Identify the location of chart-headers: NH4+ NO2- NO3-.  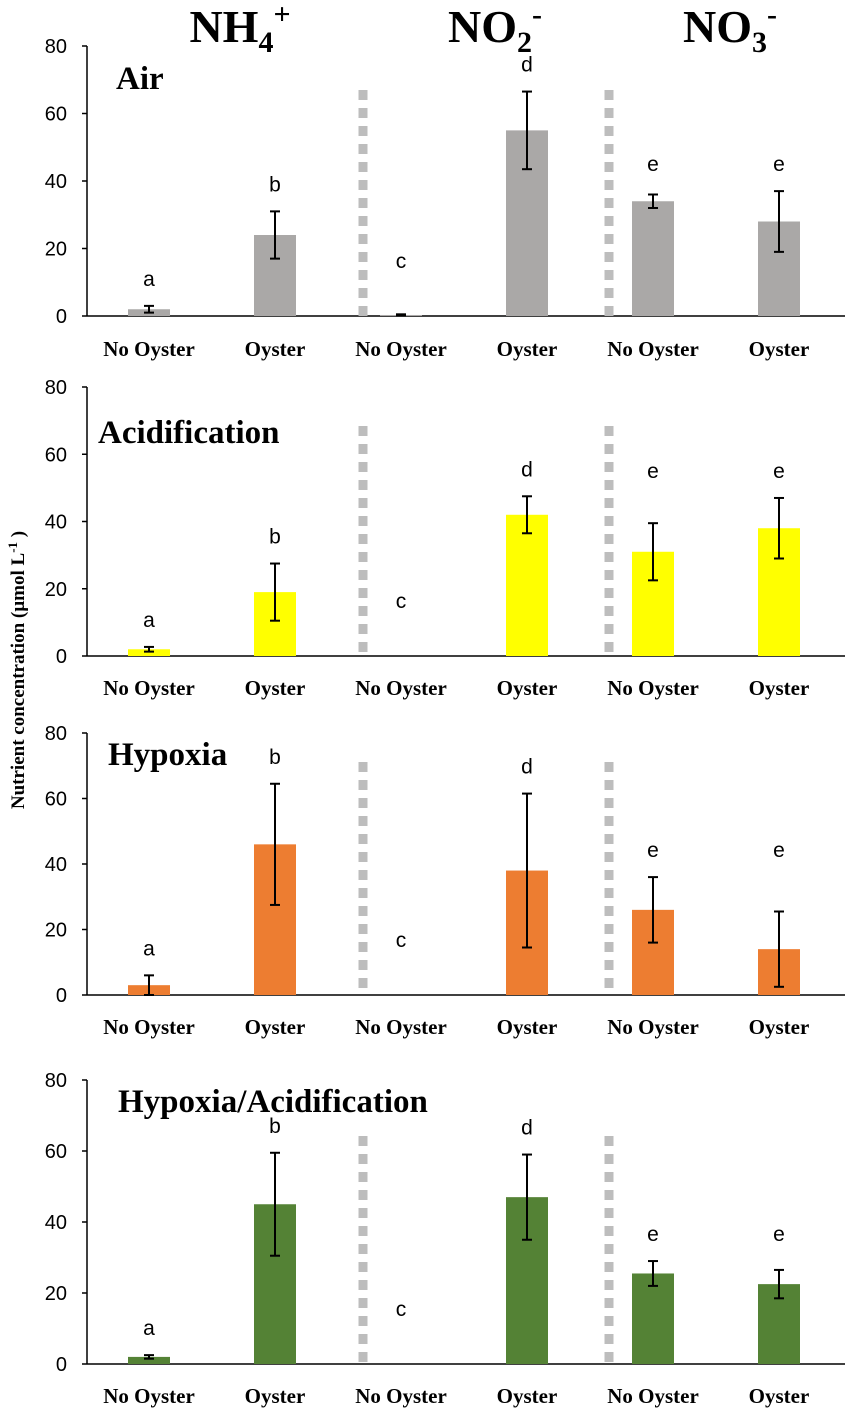
(483, 29).